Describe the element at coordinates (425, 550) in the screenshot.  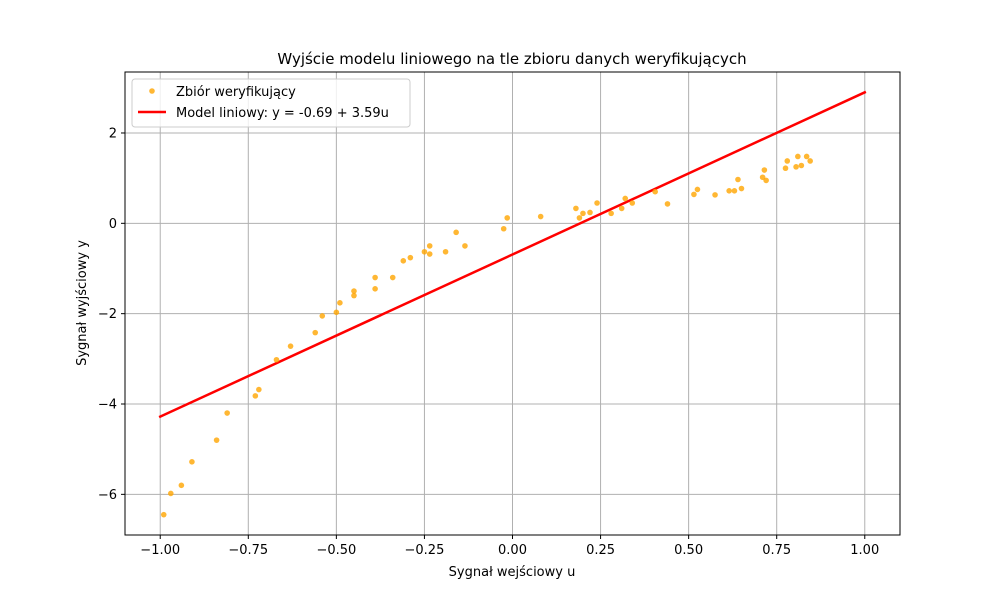
I see `x-tick-label: −0.25` at that location.